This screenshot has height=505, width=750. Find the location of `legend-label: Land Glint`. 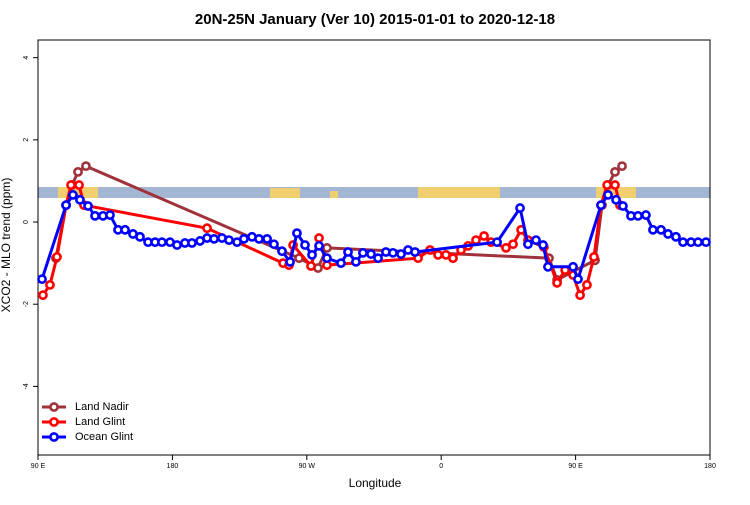

legend-label: Land Glint is located at coordinates (100, 422).